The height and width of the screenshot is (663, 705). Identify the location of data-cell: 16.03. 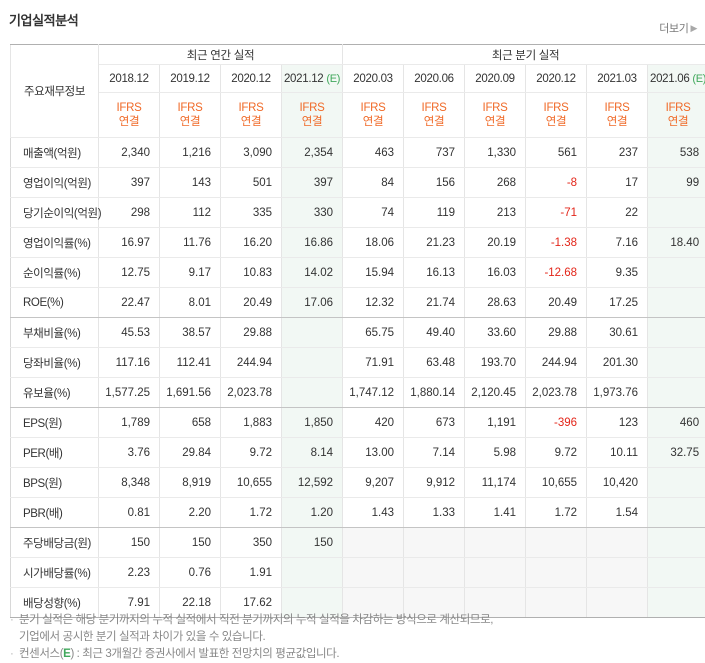
(495, 273).